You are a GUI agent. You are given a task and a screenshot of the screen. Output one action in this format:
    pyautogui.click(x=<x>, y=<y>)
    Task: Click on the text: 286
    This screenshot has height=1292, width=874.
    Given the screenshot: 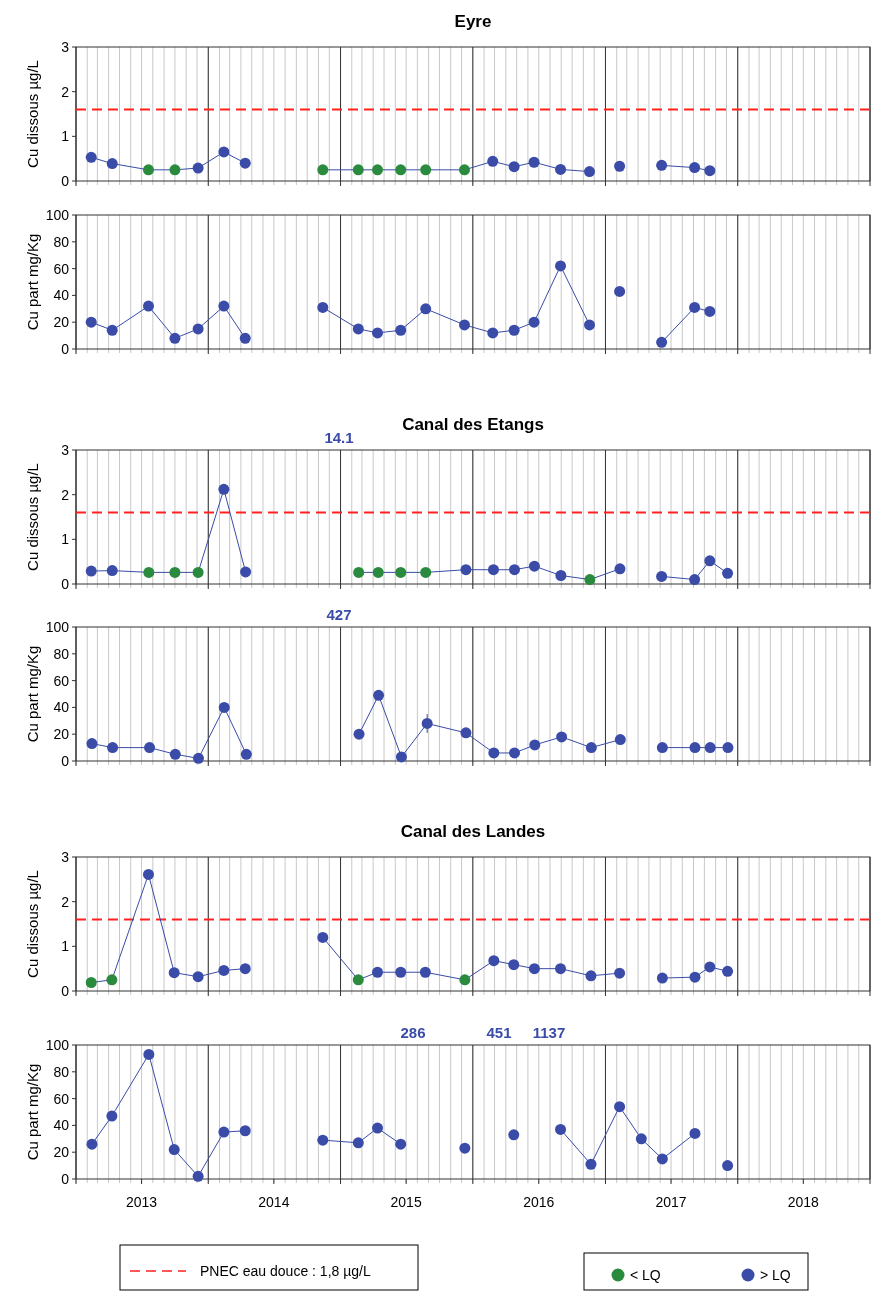 What is the action you would take?
    pyautogui.click(x=413, y=1032)
    